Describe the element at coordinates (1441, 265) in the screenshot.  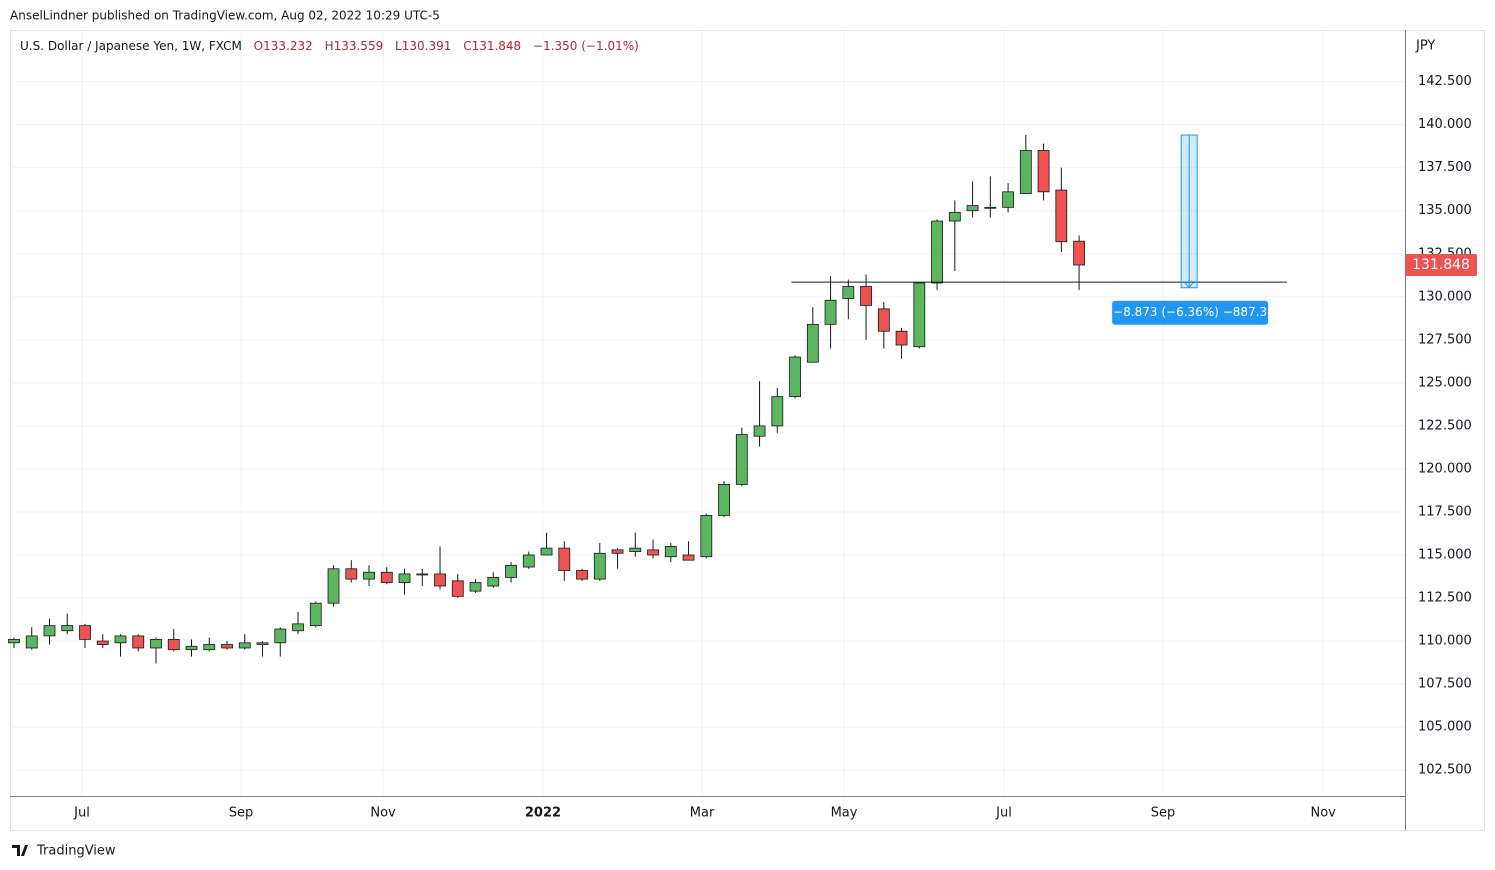
I see `last-price-label: 131.848` at that location.